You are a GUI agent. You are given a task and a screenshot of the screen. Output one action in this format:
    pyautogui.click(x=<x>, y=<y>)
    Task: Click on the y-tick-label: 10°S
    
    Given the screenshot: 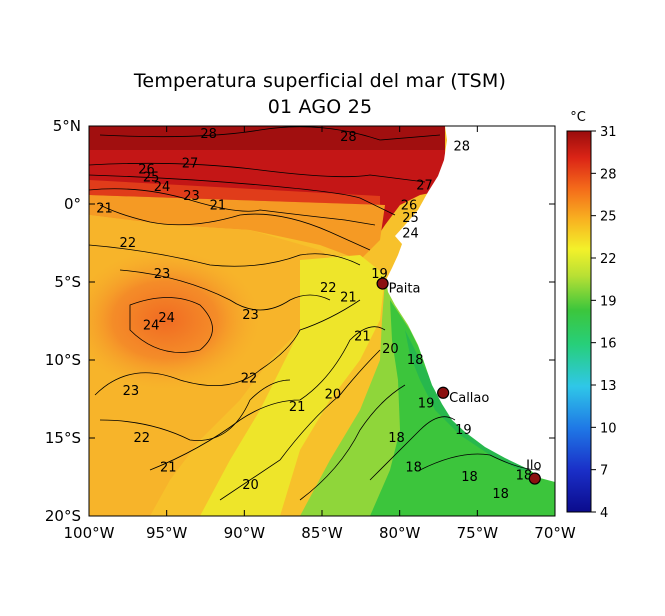 What is the action you would take?
    pyautogui.click(x=63, y=360)
    